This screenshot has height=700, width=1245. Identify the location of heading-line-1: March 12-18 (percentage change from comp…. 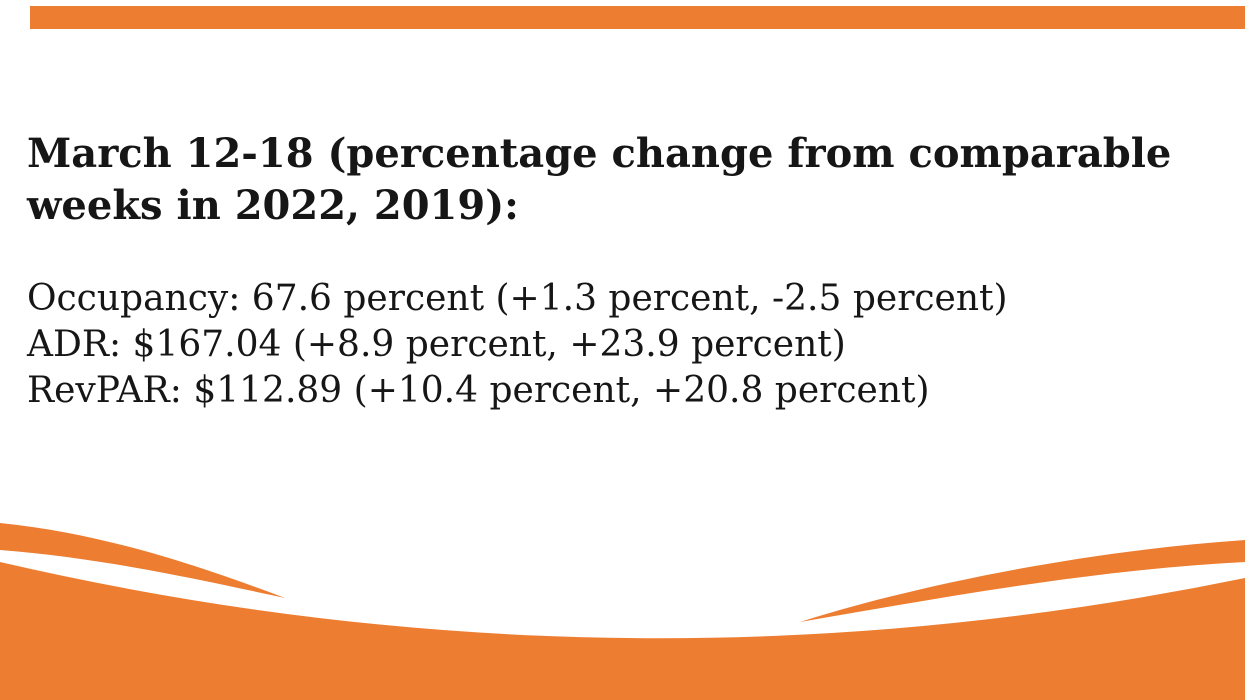
(599, 153).